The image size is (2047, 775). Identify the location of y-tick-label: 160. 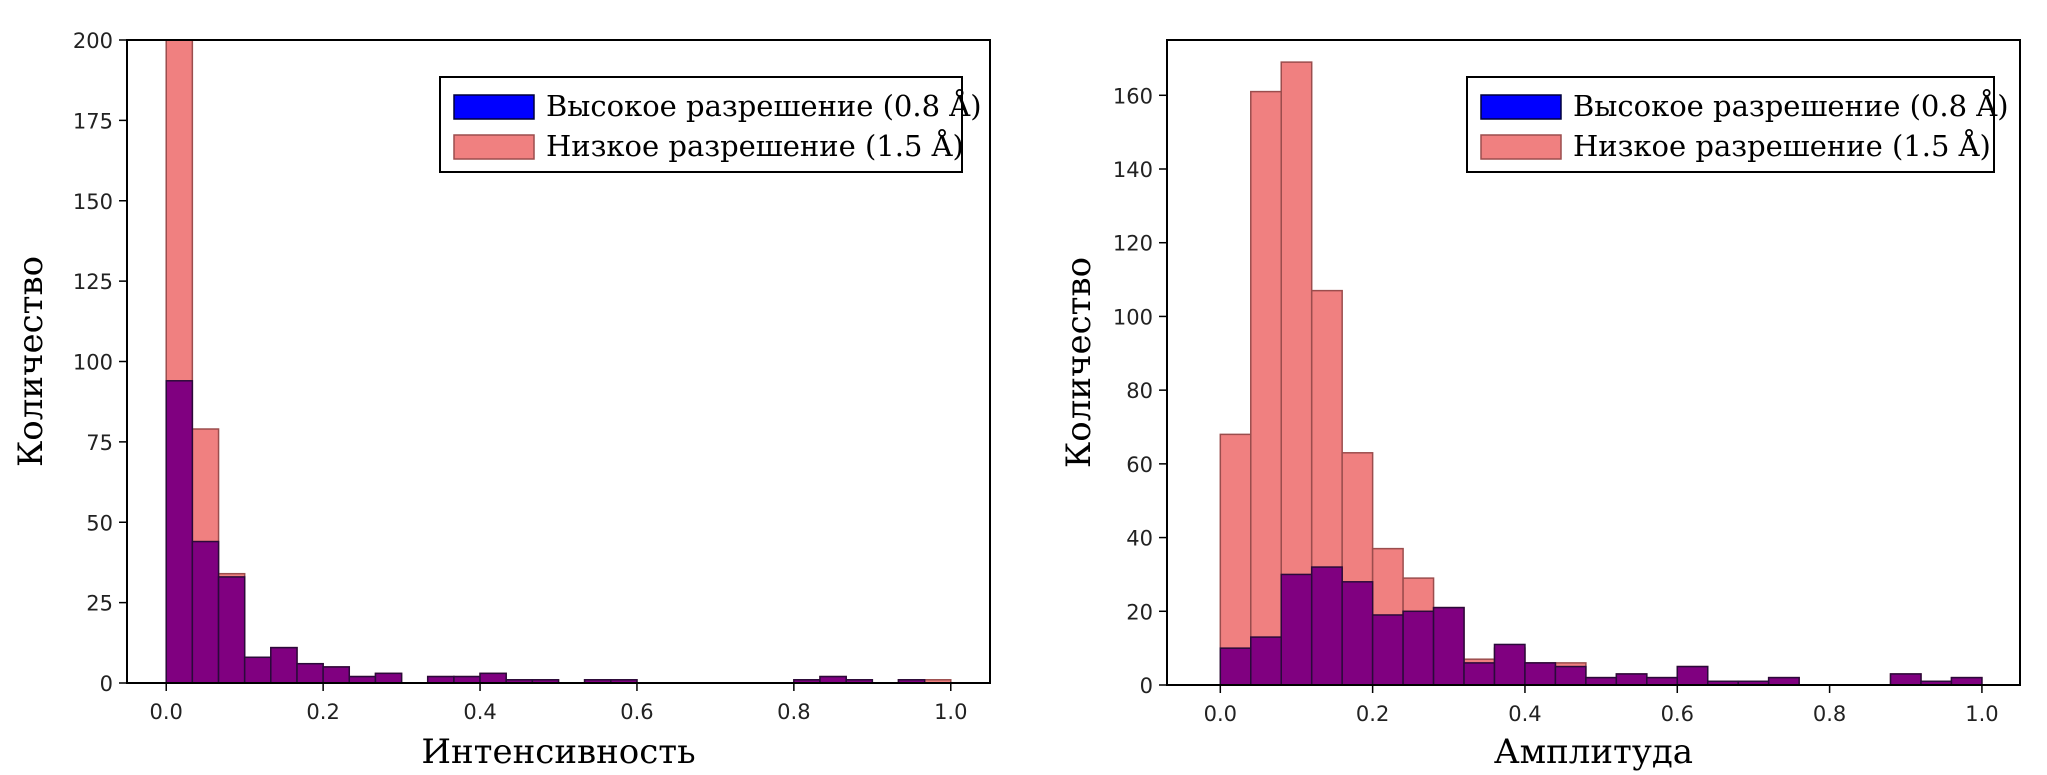
(1133, 96).